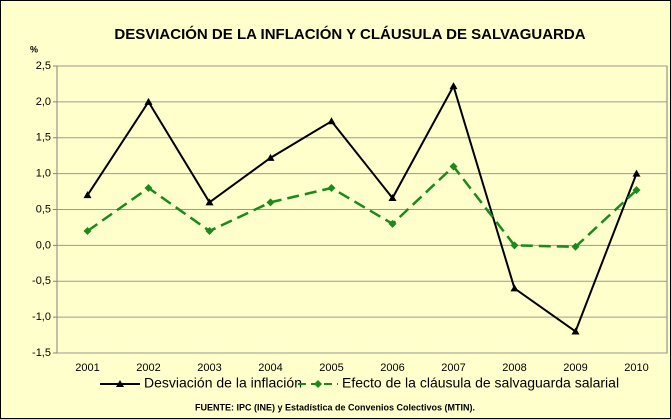 The height and width of the screenshot is (419, 671). I want to click on x-tick-label: 2001, so click(87, 368).